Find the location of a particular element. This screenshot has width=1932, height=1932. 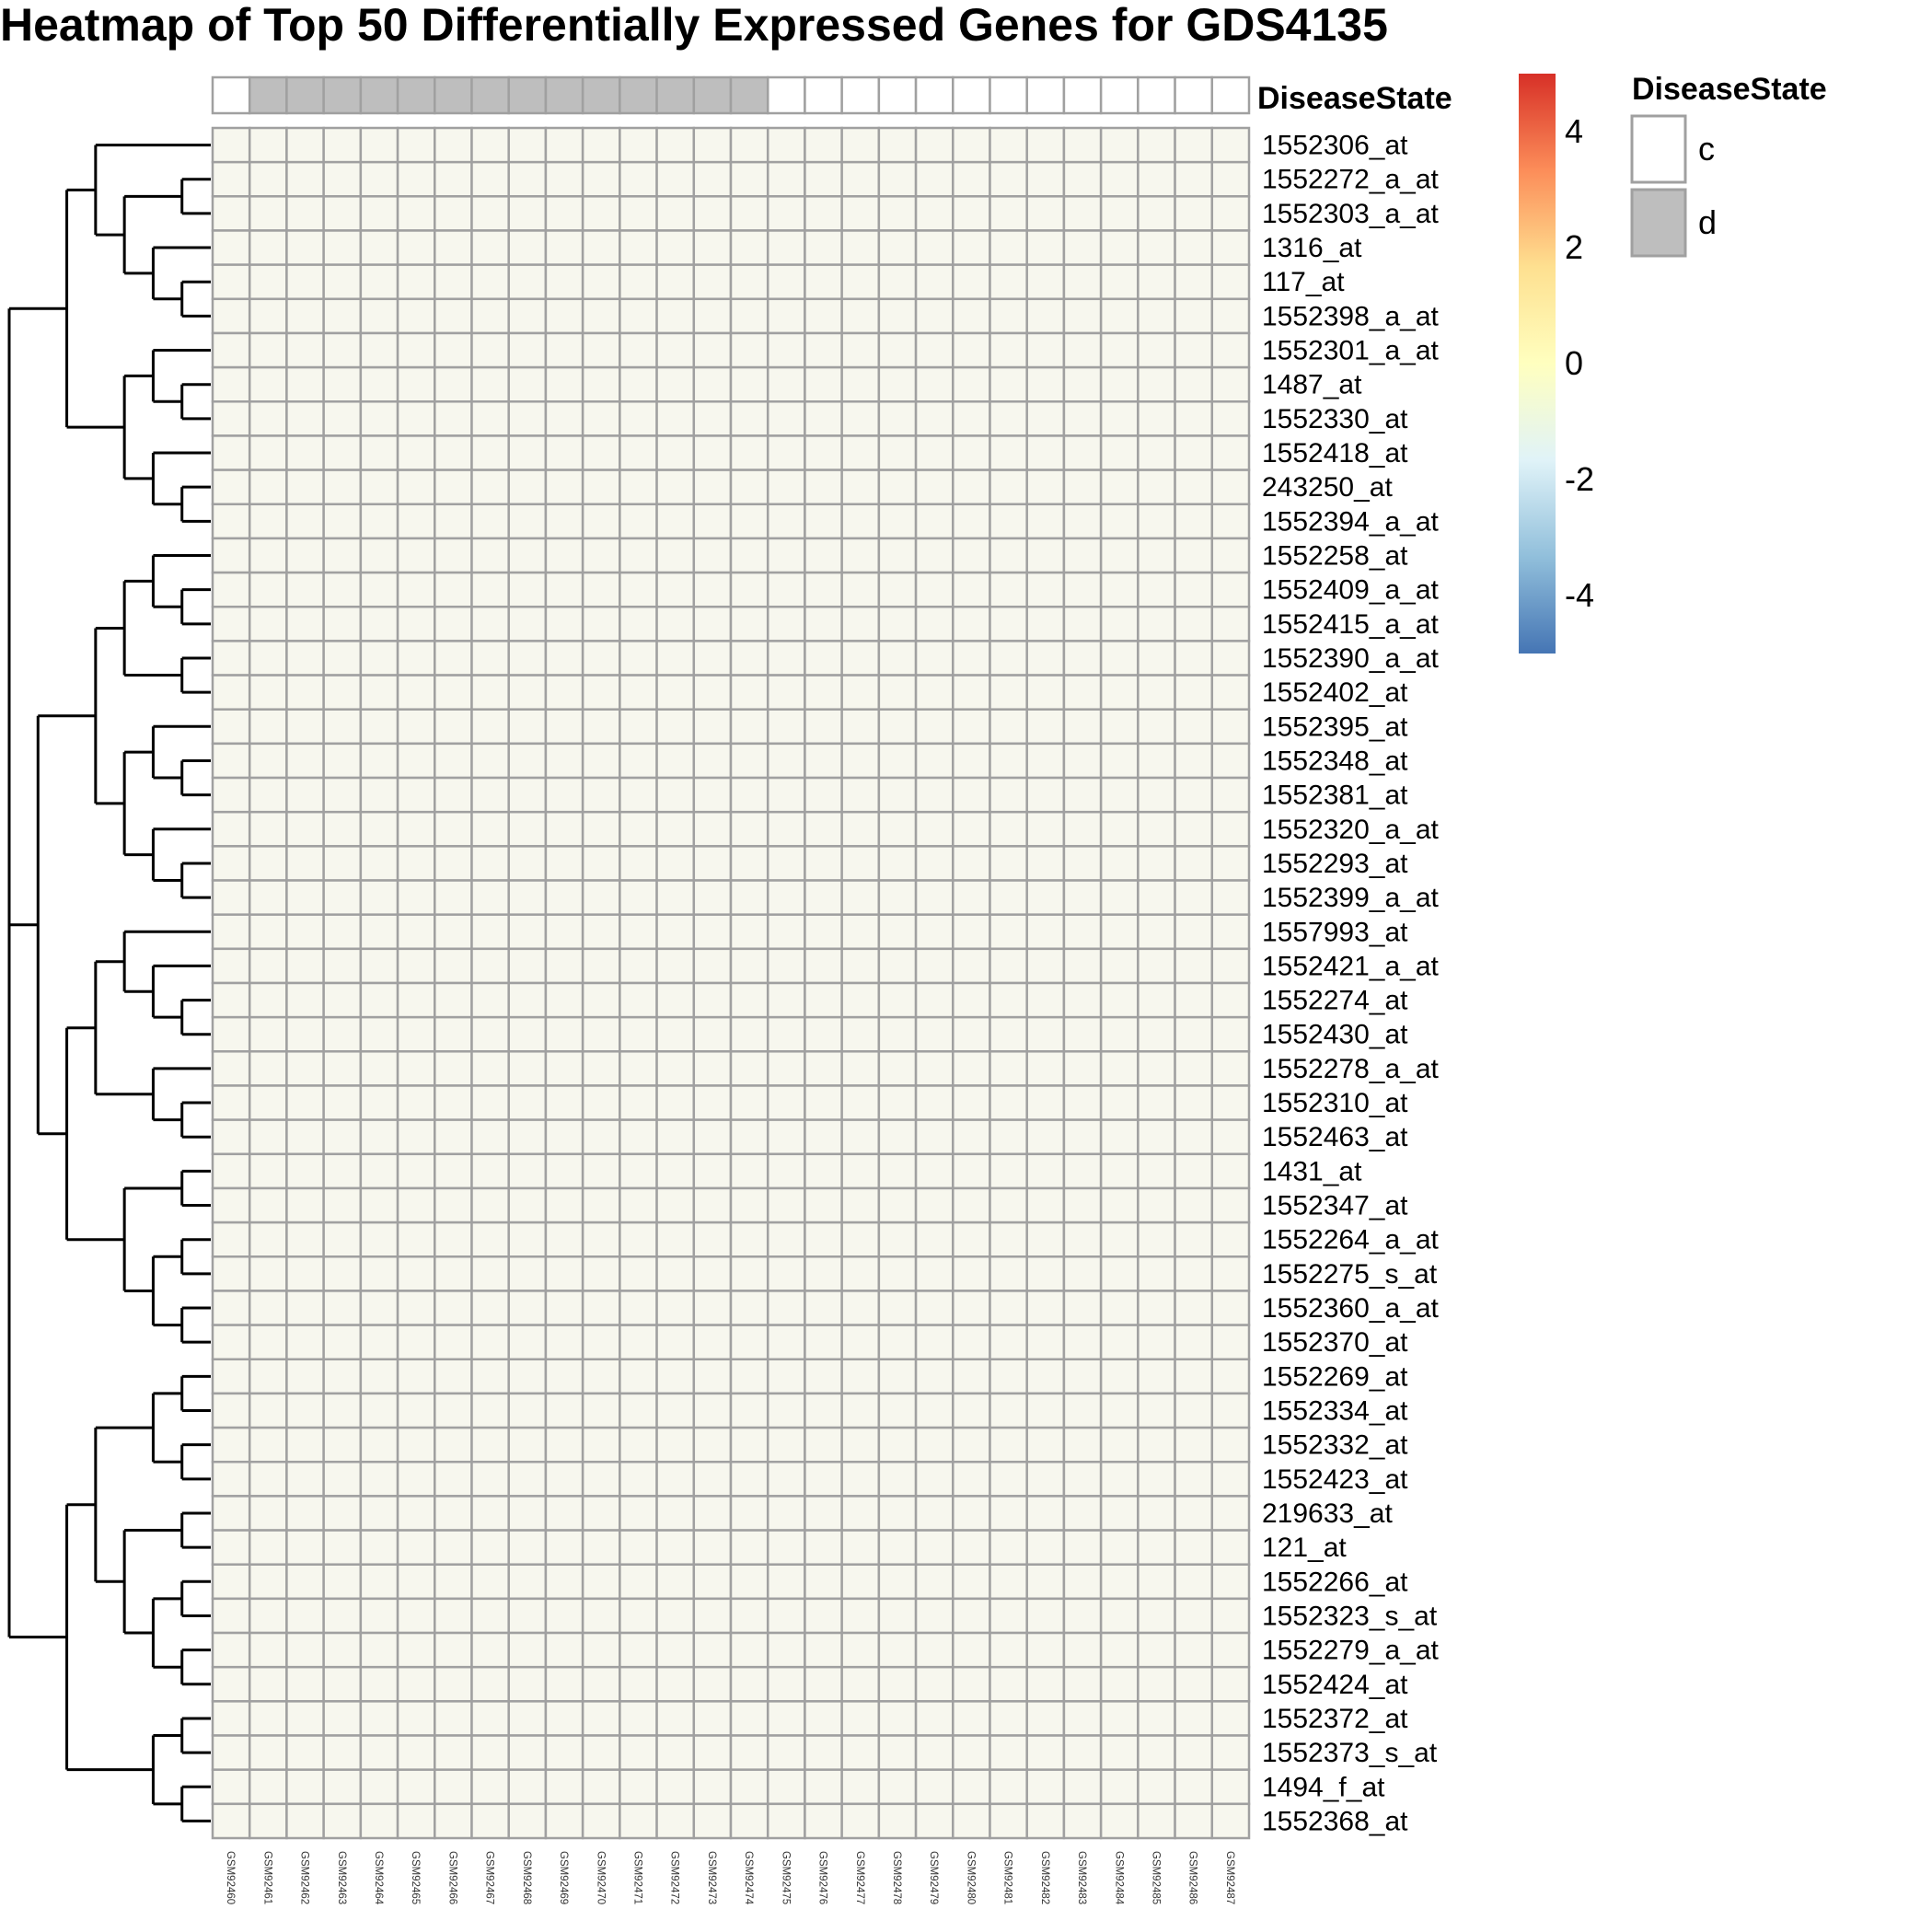

row-label: 1552264_a_at is located at coordinates (1351, 1240).